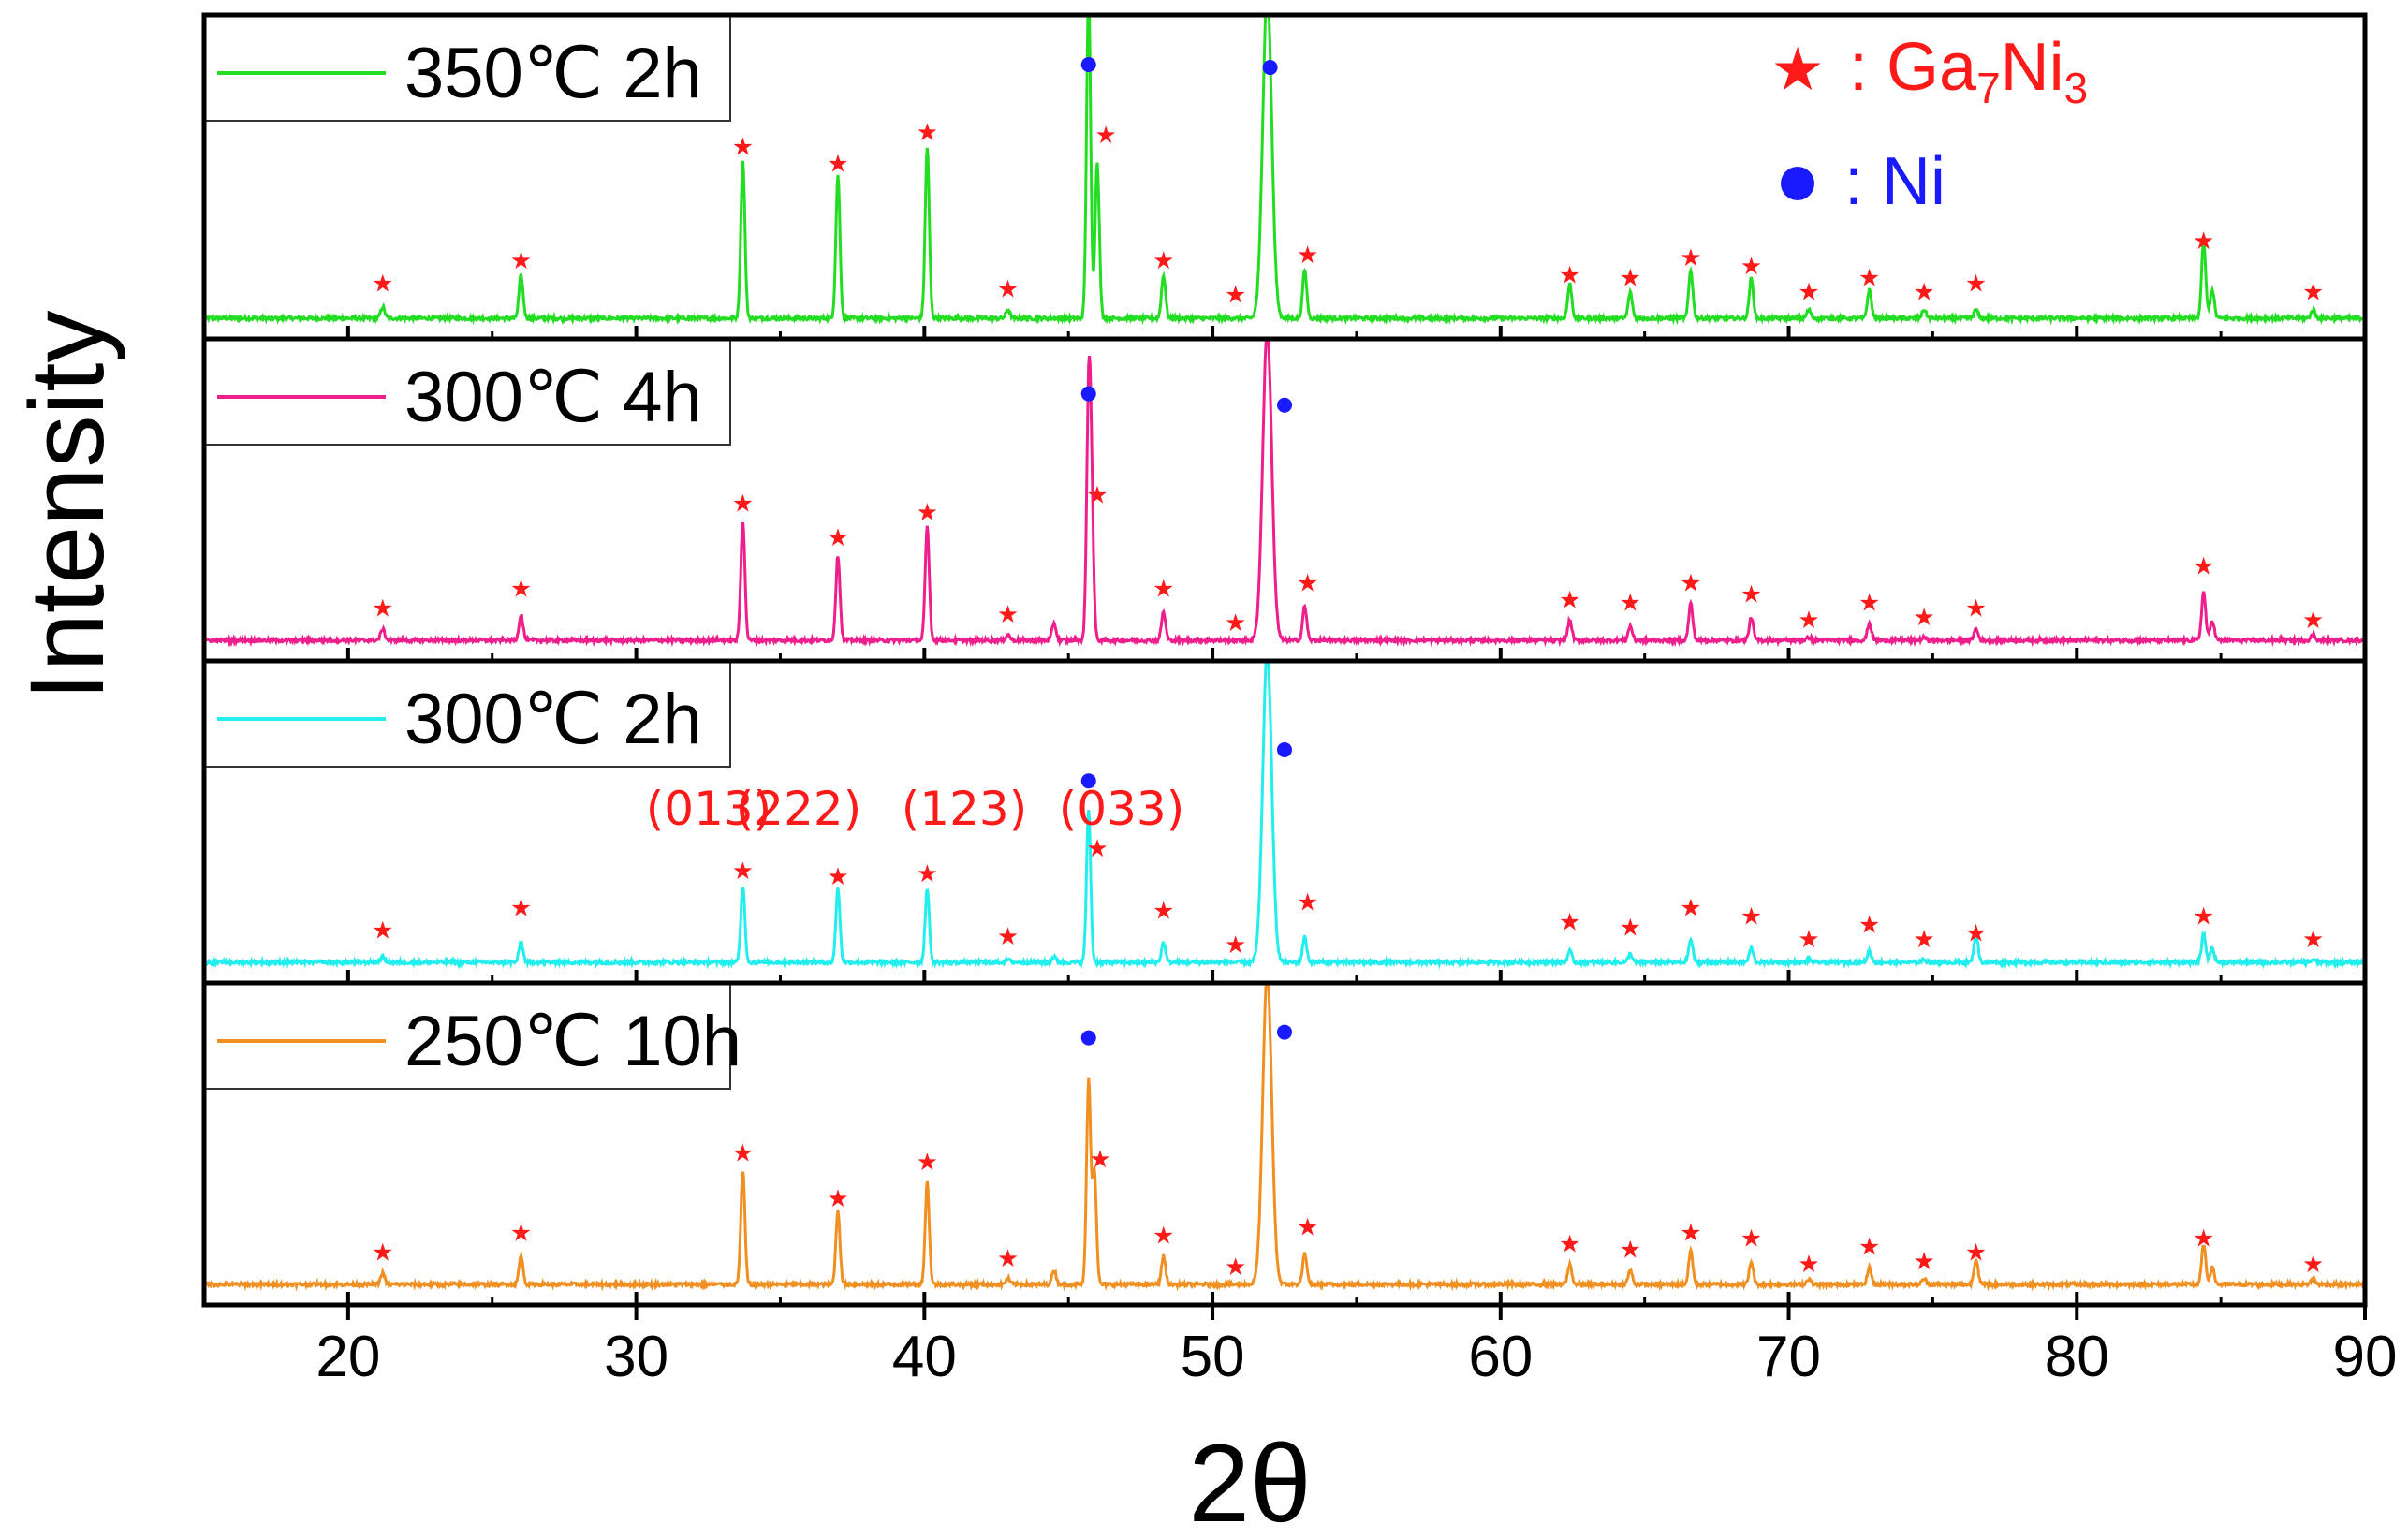 Image resolution: width=2408 pixels, height=1539 pixels. What do you see at coordinates (1929, 124) in the screenshot?
I see `phase-legend: ★ : Ga7Ni3 : Ni` at bounding box center [1929, 124].